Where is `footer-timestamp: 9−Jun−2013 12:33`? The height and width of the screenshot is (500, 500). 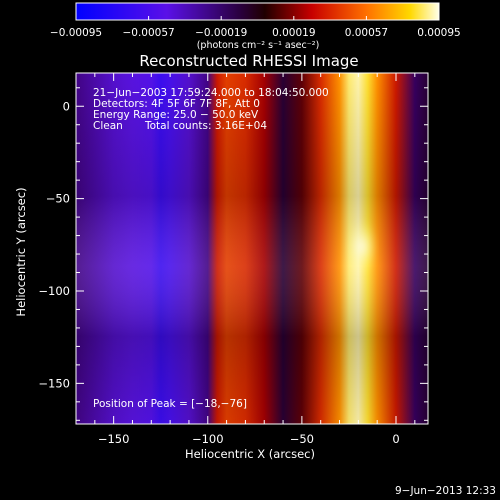 footer-timestamp: 9−Jun−2013 12:33 is located at coordinates (445, 491).